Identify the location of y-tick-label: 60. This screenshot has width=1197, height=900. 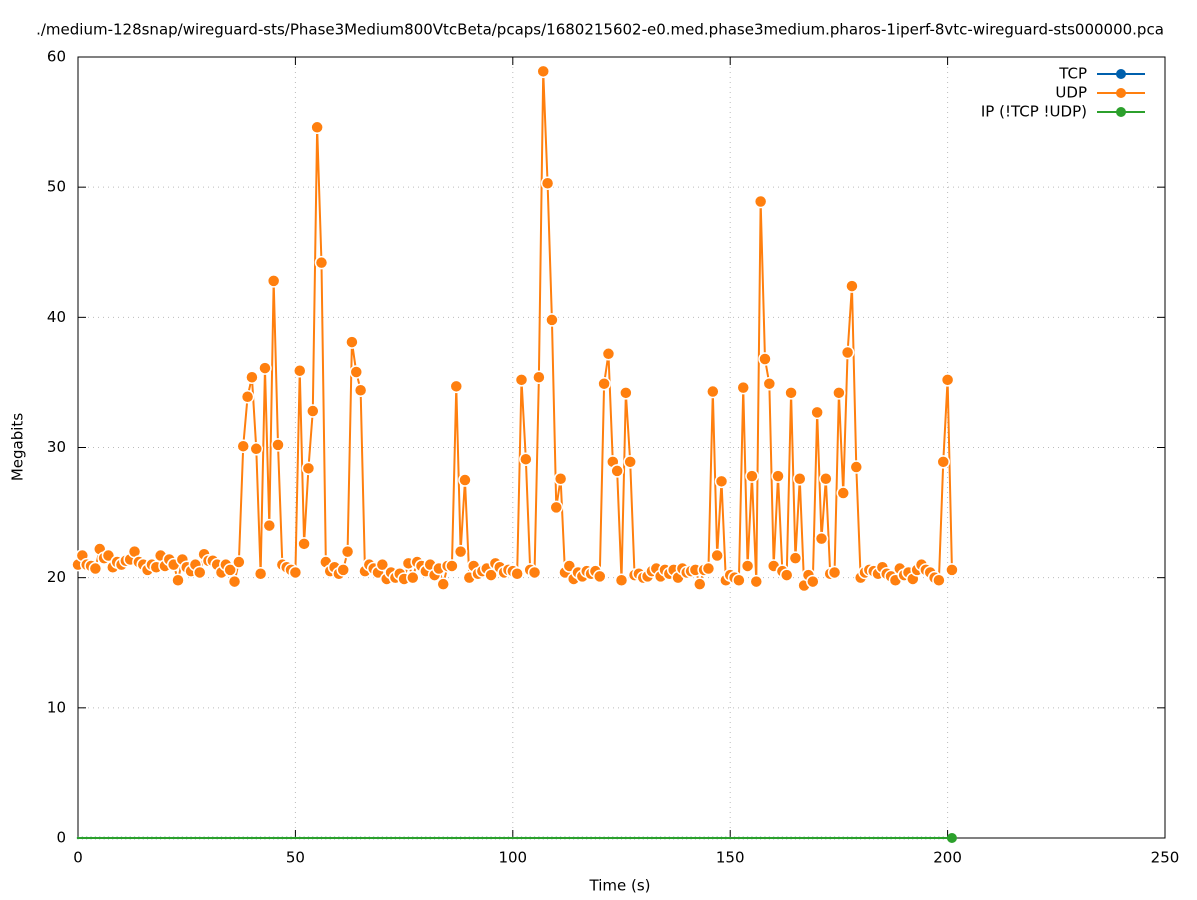
(56, 57).